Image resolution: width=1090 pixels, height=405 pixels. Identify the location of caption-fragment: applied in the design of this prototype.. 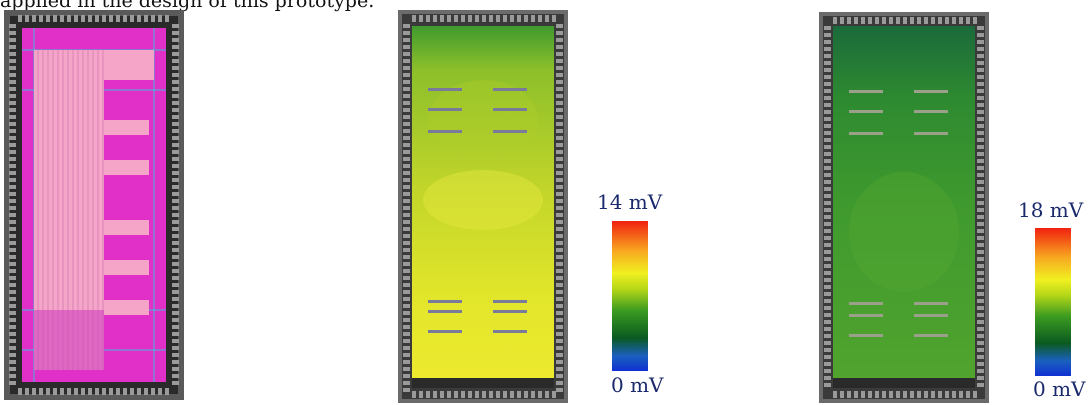
(187, 6).